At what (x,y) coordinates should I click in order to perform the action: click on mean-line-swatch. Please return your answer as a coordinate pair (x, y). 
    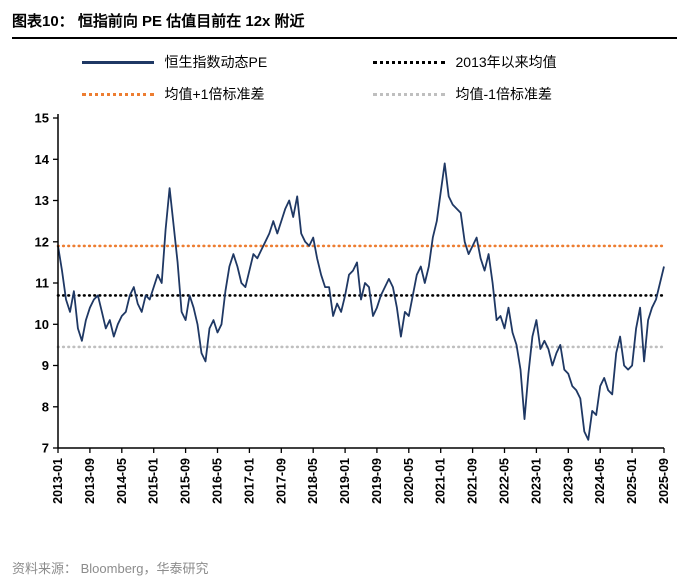
    Looking at the image, I should click on (408, 62).